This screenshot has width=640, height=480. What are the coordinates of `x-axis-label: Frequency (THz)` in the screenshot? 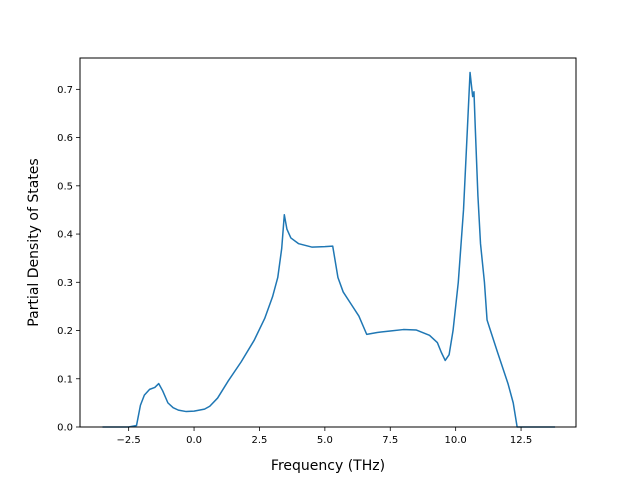 It's located at (328, 466).